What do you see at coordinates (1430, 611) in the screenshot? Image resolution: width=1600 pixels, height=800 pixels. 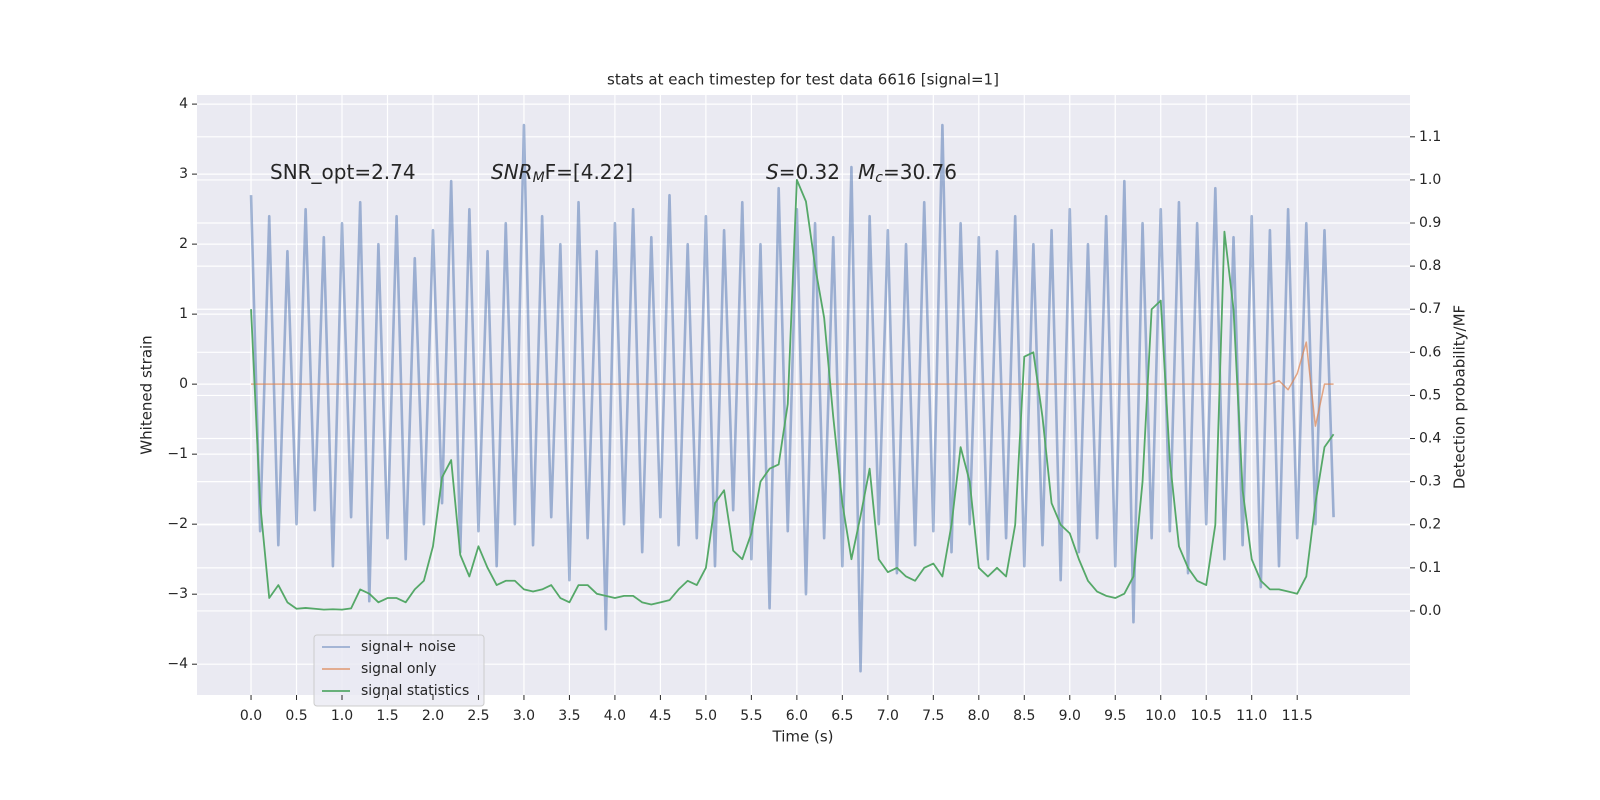 I see `y2-tick-label: 0.0` at bounding box center [1430, 611].